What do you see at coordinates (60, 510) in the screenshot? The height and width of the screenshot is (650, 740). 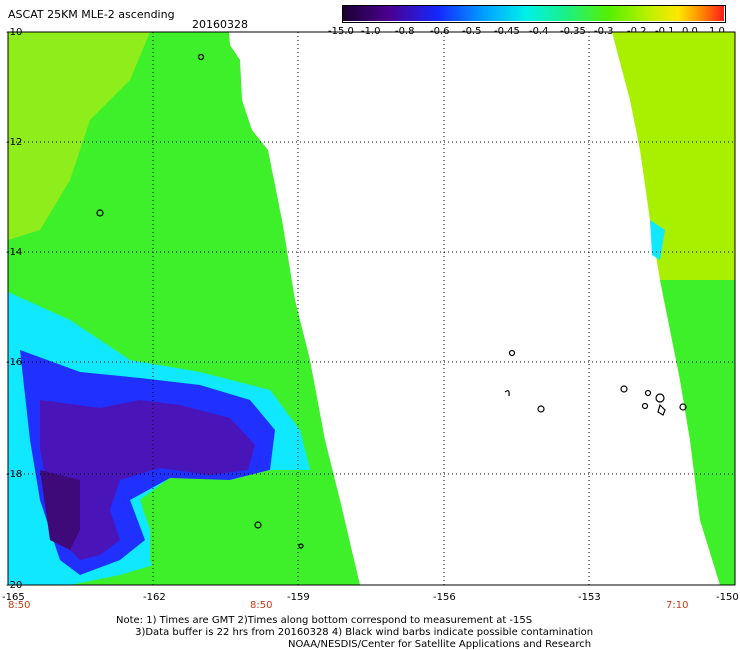 I see `left-swath-darkpurple` at bounding box center [60, 510].